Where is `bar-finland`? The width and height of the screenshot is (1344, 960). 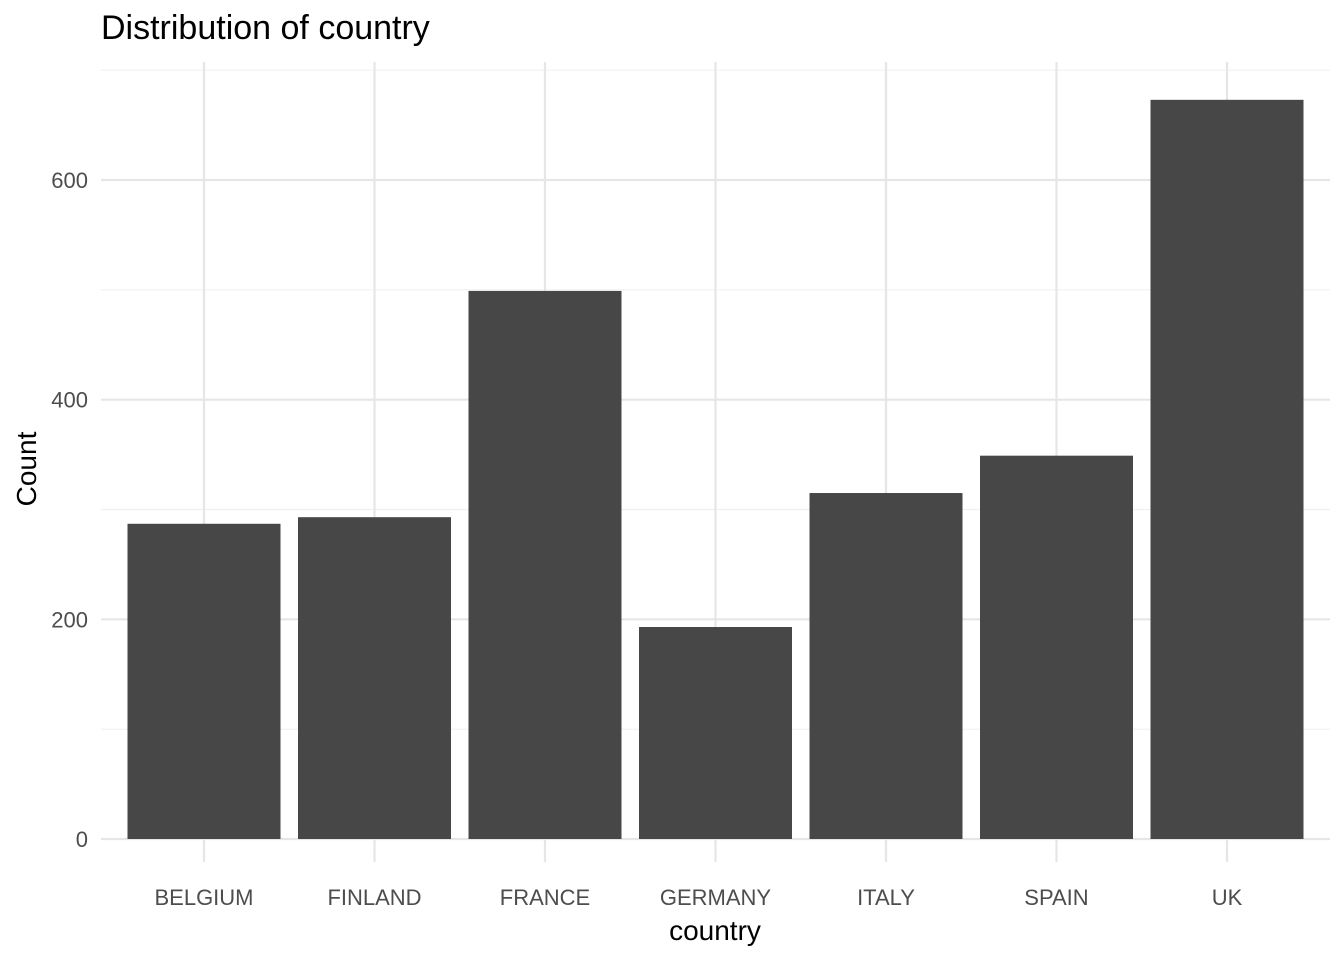 bar-finland is located at coordinates (374, 678).